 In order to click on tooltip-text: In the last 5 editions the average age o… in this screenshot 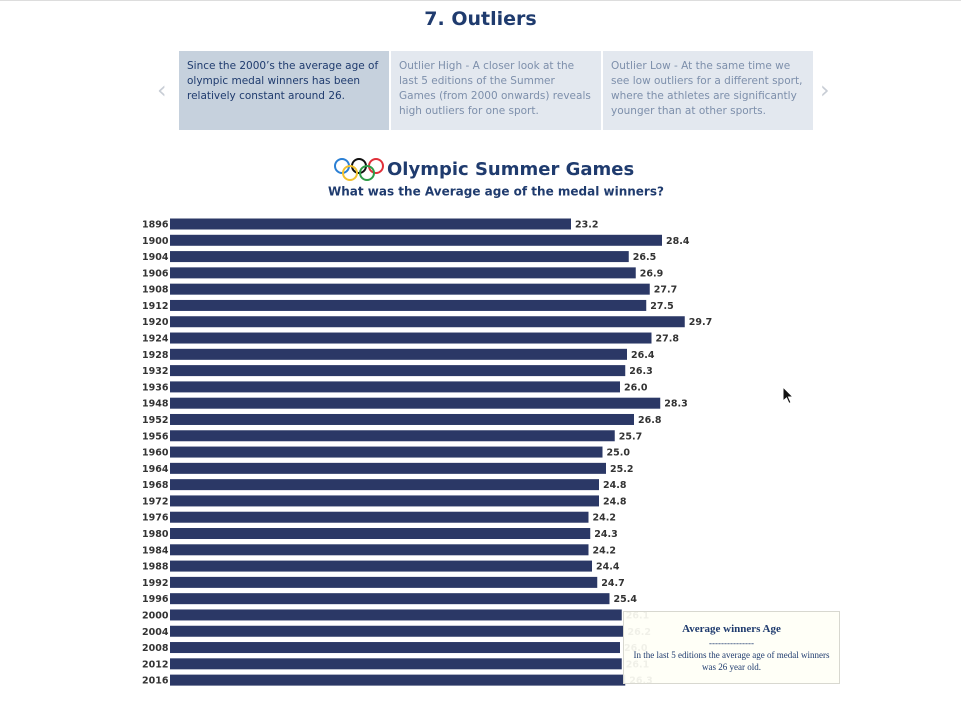, I will do `click(731, 661)`.